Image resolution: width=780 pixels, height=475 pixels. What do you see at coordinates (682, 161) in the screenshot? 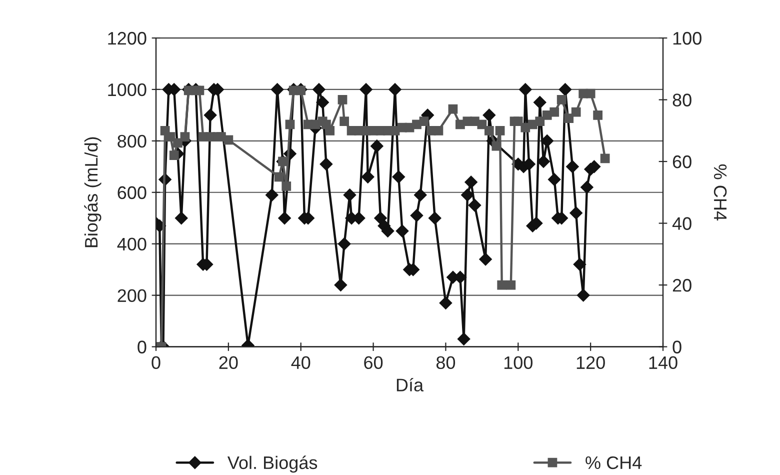
I see `y2-tick-label: 60` at bounding box center [682, 161].